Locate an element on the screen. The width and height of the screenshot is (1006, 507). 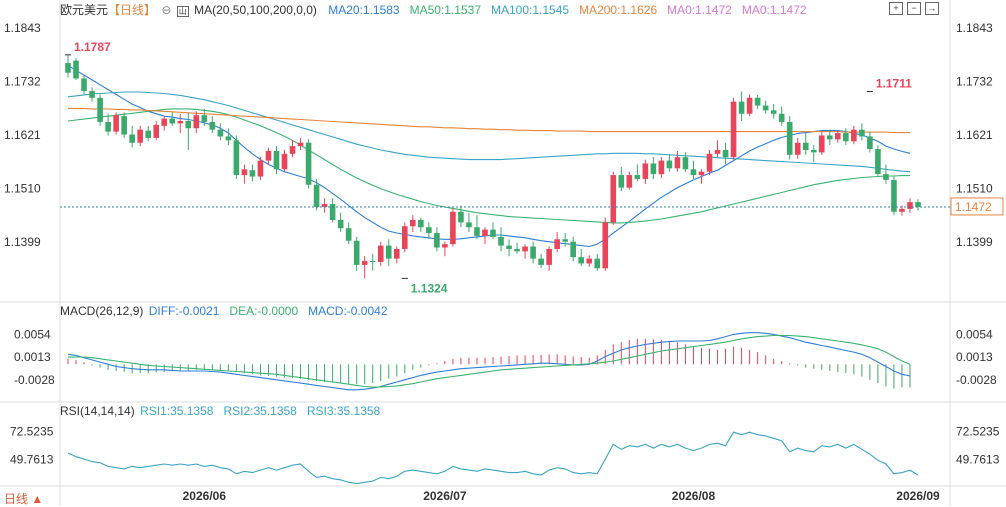
macd-tick-right-1: 0.0013 is located at coordinates (974, 357).